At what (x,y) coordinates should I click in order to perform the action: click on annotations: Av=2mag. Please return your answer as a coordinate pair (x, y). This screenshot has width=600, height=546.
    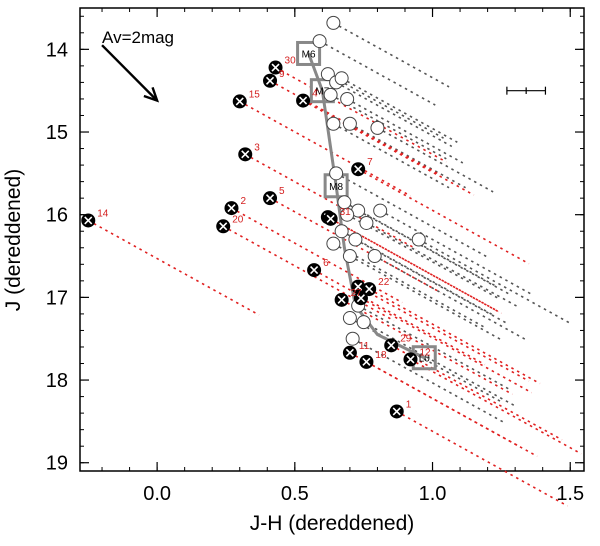
    Looking at the image, I should click on (324, 65).